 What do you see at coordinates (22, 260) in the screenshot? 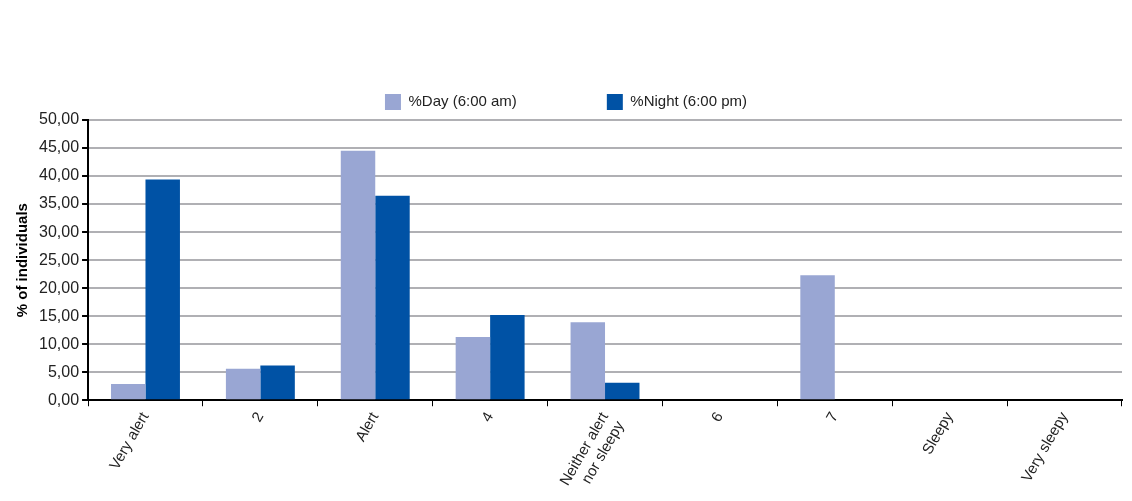
I see `y-axis-title: % of individuals` at bounding box center [22, 260].